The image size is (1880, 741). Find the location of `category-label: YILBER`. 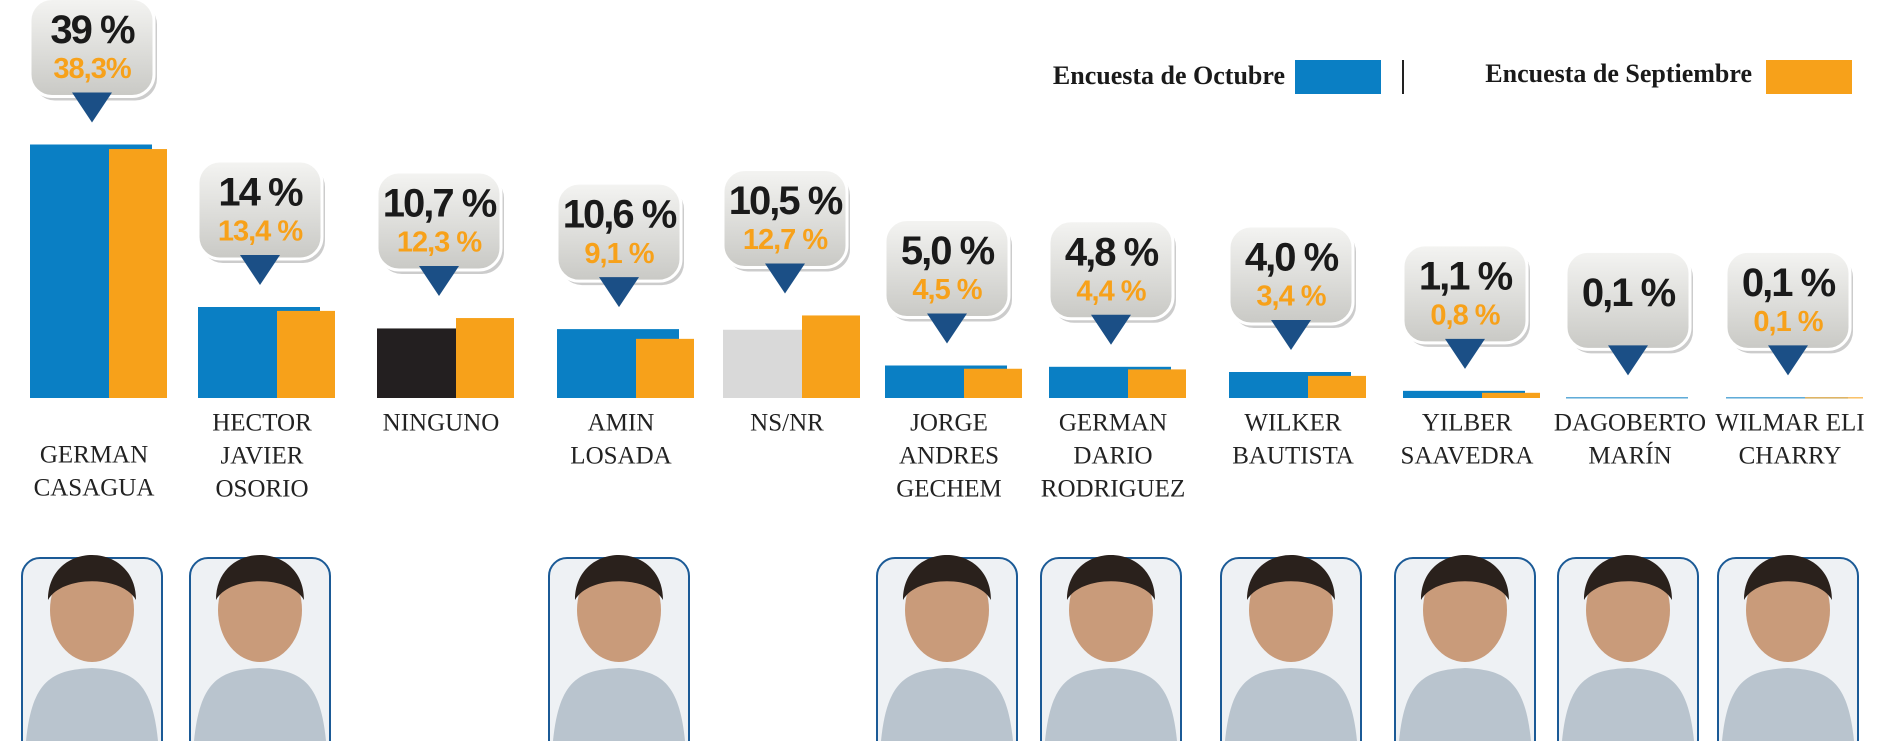

category-label: YILBER is located at coordinates (1467, 423).